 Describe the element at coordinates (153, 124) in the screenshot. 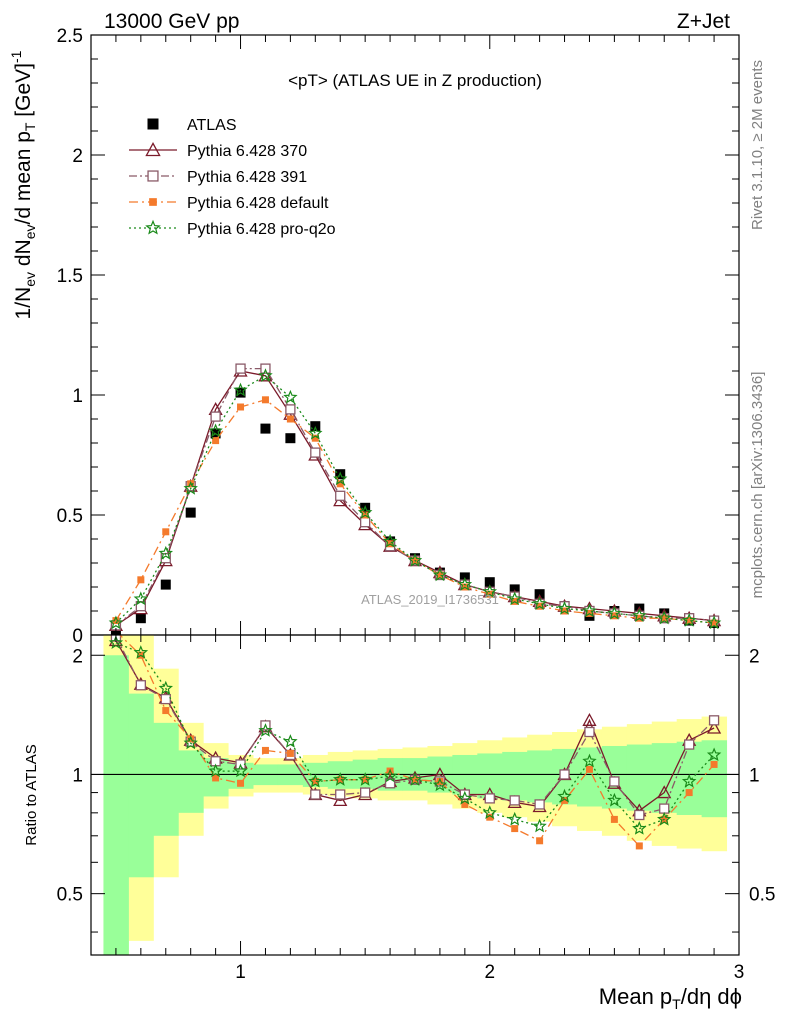

I see `legend-marker-atlas` at that location.